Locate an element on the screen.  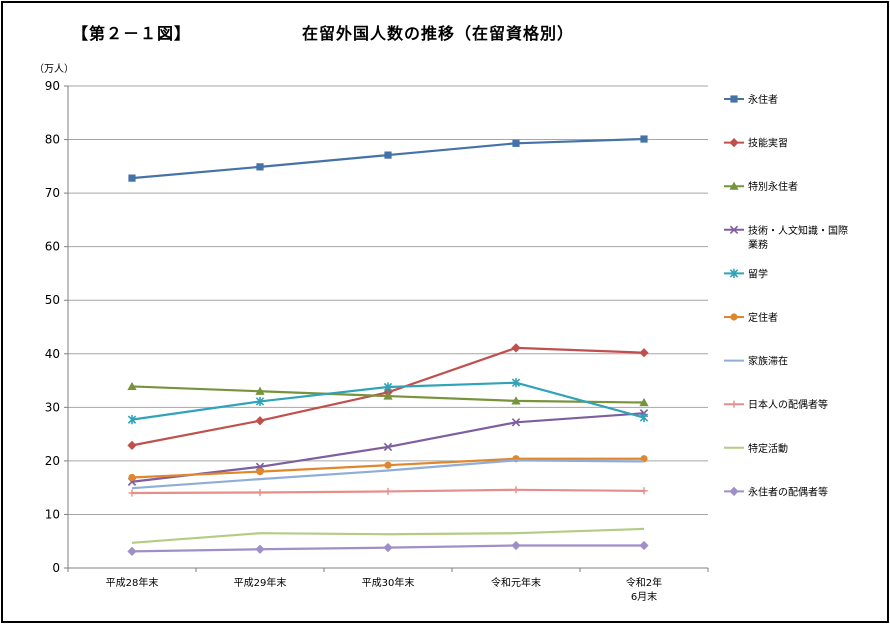
x-tick-label: 平成30年末 is located at coordinates (388, 582).